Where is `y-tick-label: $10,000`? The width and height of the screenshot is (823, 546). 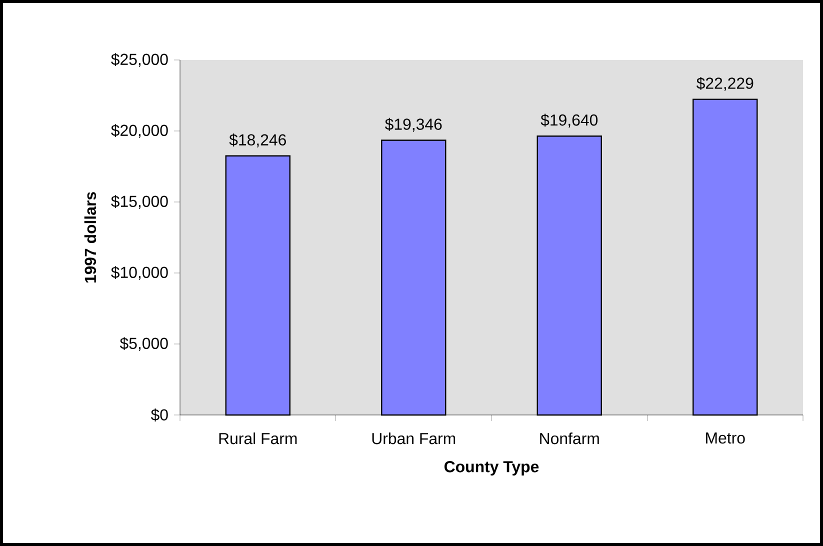 y-tick-label: $10,000 is located at coordinates (139, 273).